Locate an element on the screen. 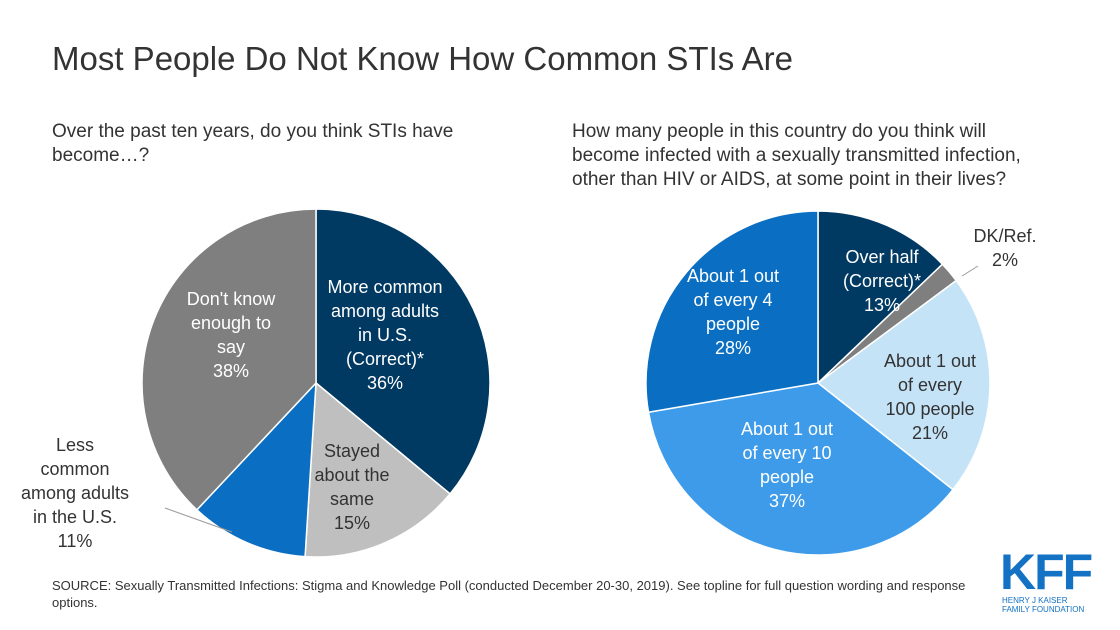  category-label: About 1 out of every 10 people is located at coordinates (787, 453).